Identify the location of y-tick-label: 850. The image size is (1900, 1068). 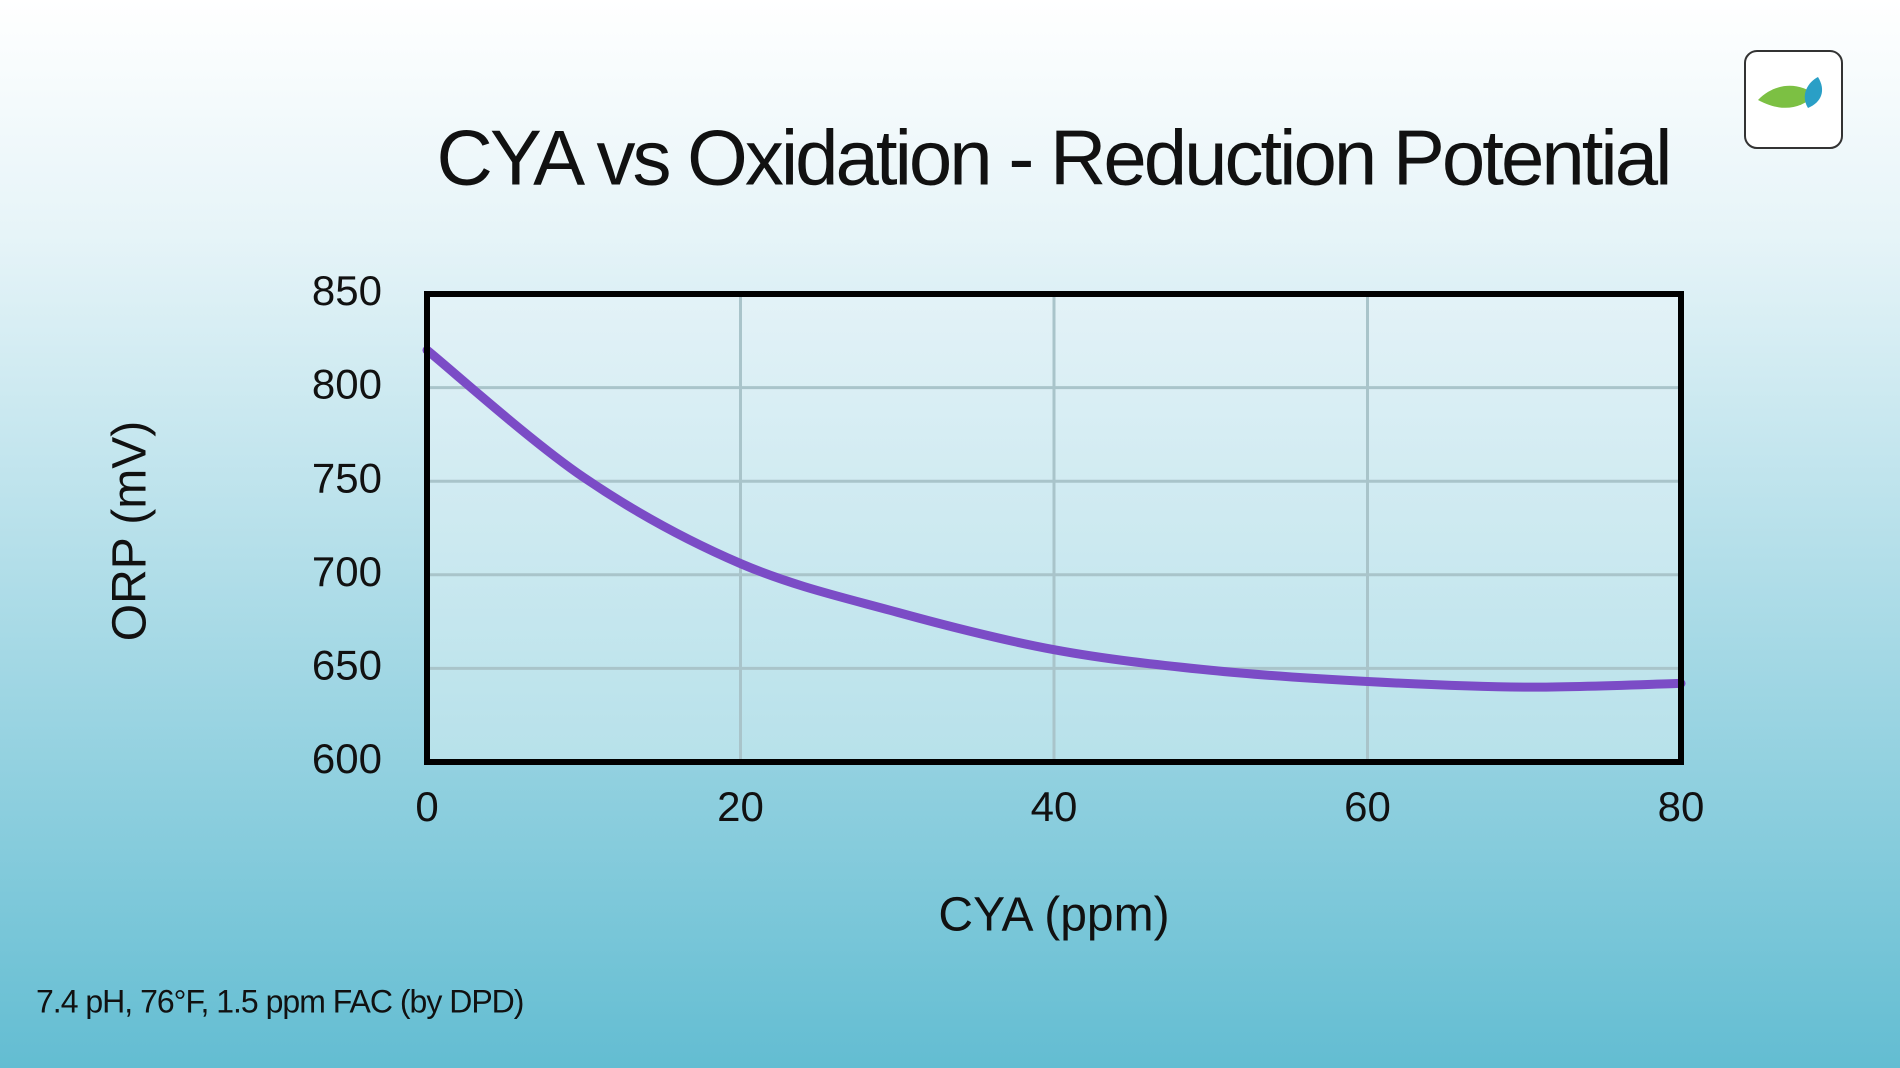
(347, 290).